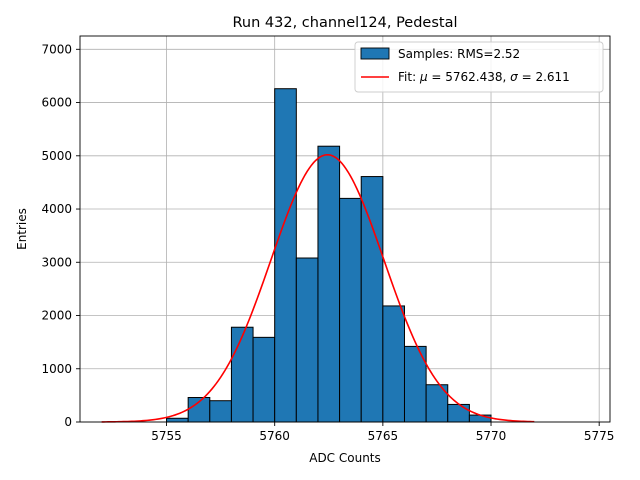  What do you see at coordinates (375, 53) in the screenshot?
I see `legend-bar-swatch` at bounding box center [375, 53].